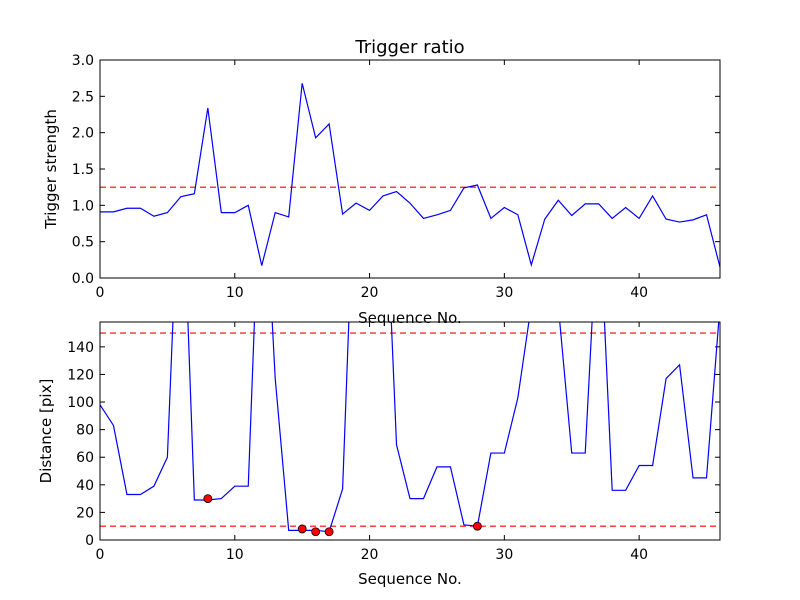 Image resolution: width=800 pixels, height=600 pixels. What do you see at coordinates (83, 206) in the screenshot?
I see `y-tick-label: 1.0` at bounding box center [83, 206].